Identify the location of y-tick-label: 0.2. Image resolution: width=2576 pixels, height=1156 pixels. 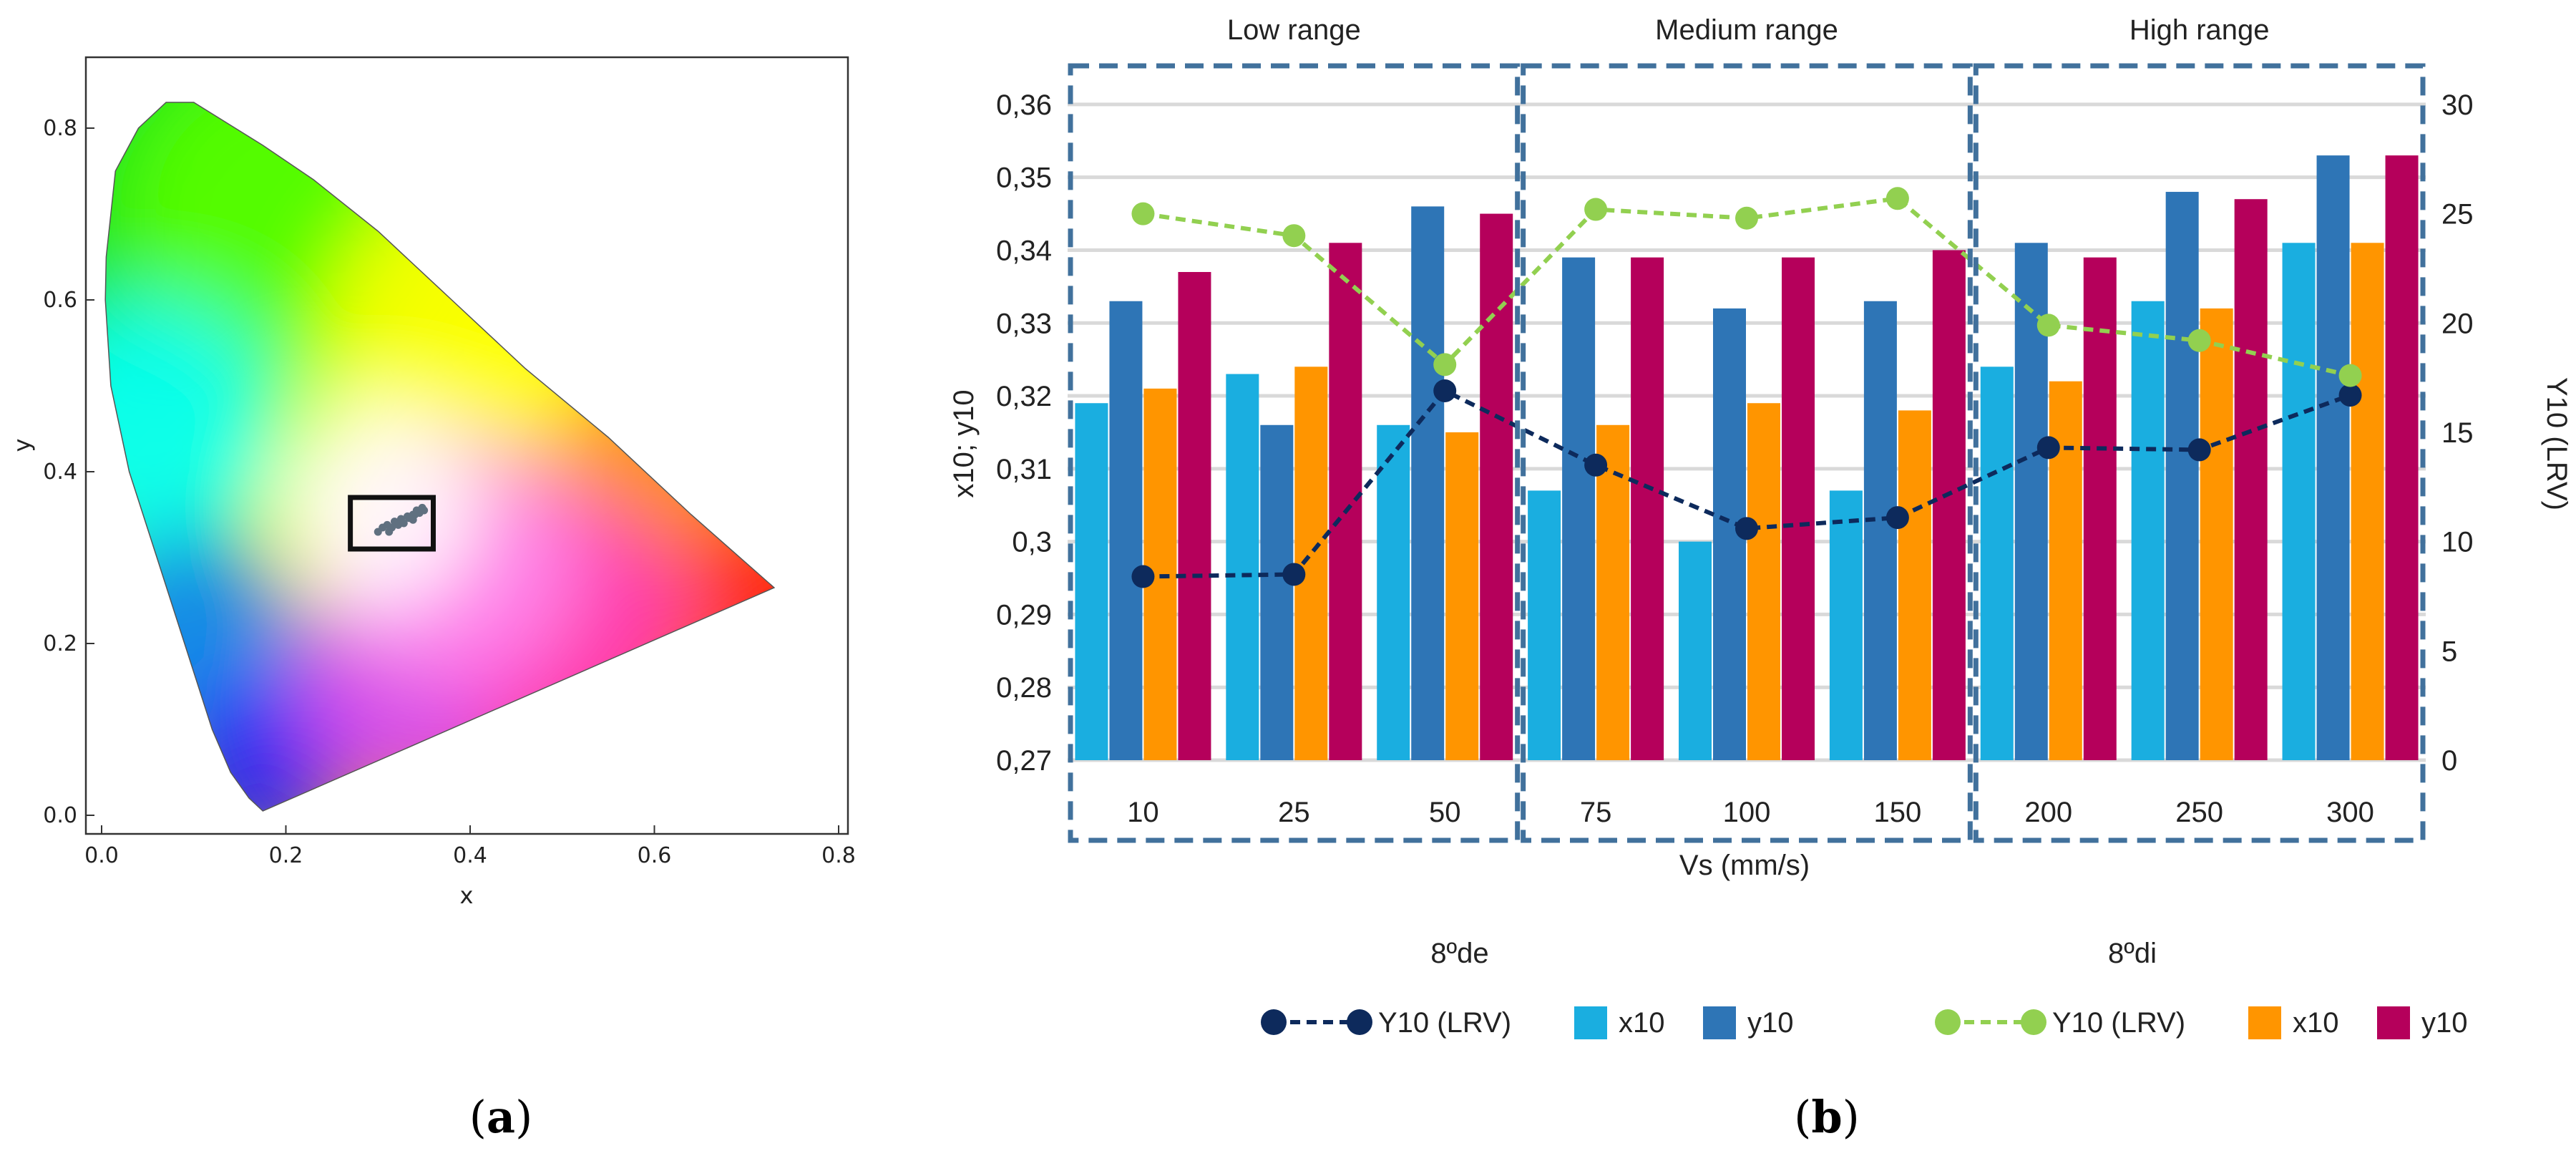
(60, 643).